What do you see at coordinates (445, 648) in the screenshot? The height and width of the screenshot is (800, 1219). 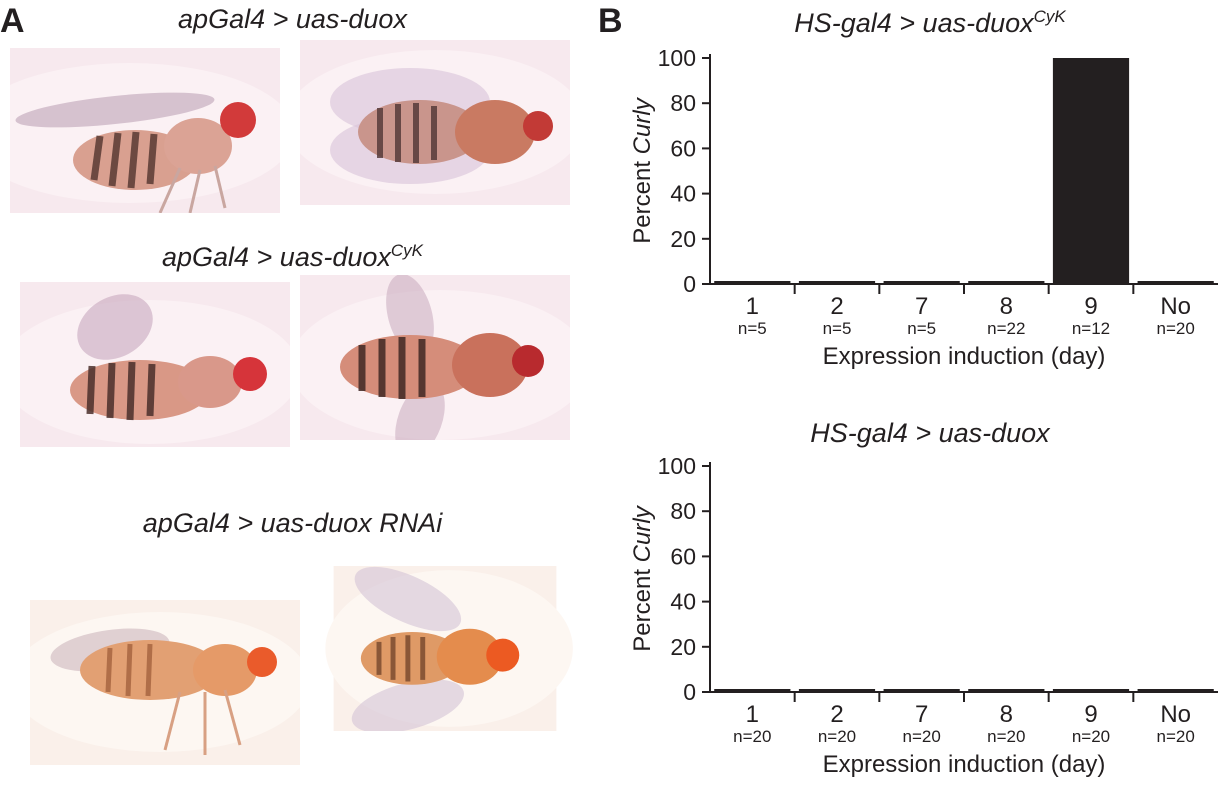 I see `fly-photo-row3-dorsal` at bounding box center [445, 648].